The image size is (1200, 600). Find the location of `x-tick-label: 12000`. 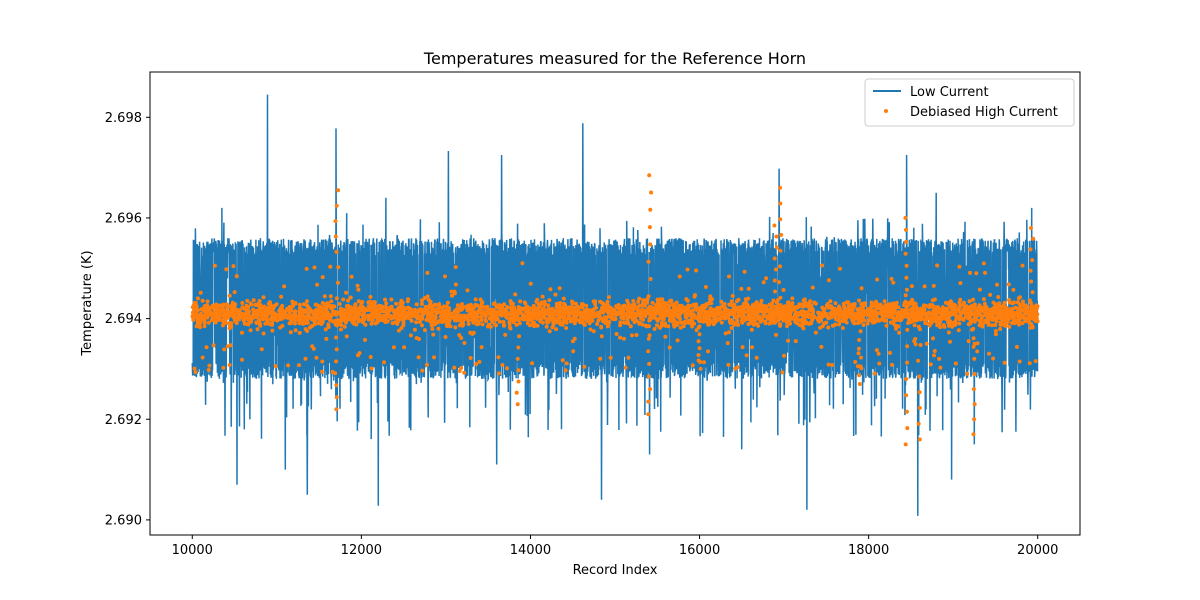

x-tick-label: 12000 is located at coordinates (361, 550).